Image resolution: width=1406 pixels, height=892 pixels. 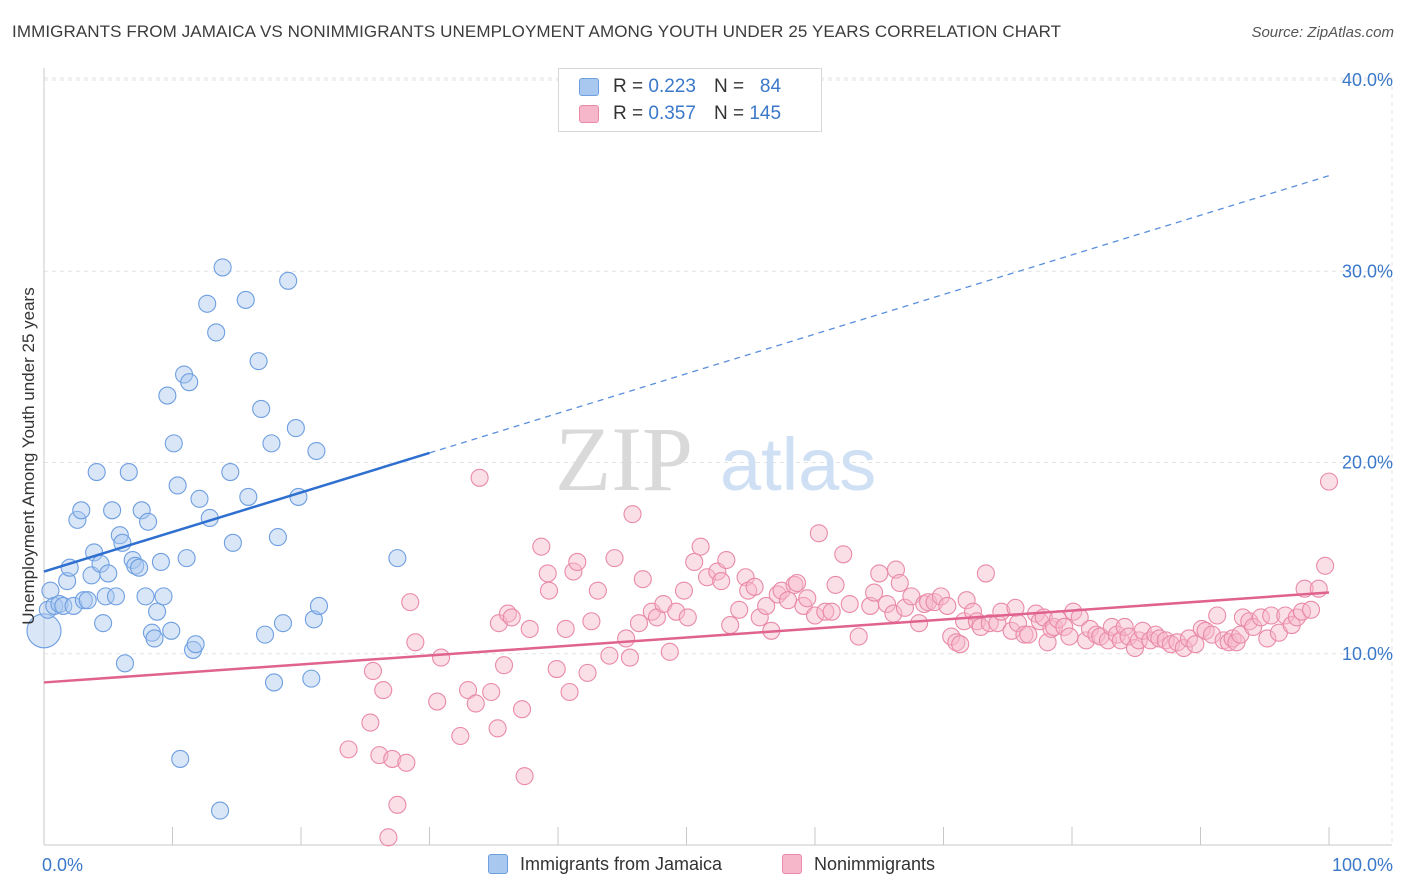 I want to click on y-tick-label: 40.0%, so click(x=1367, y=80).